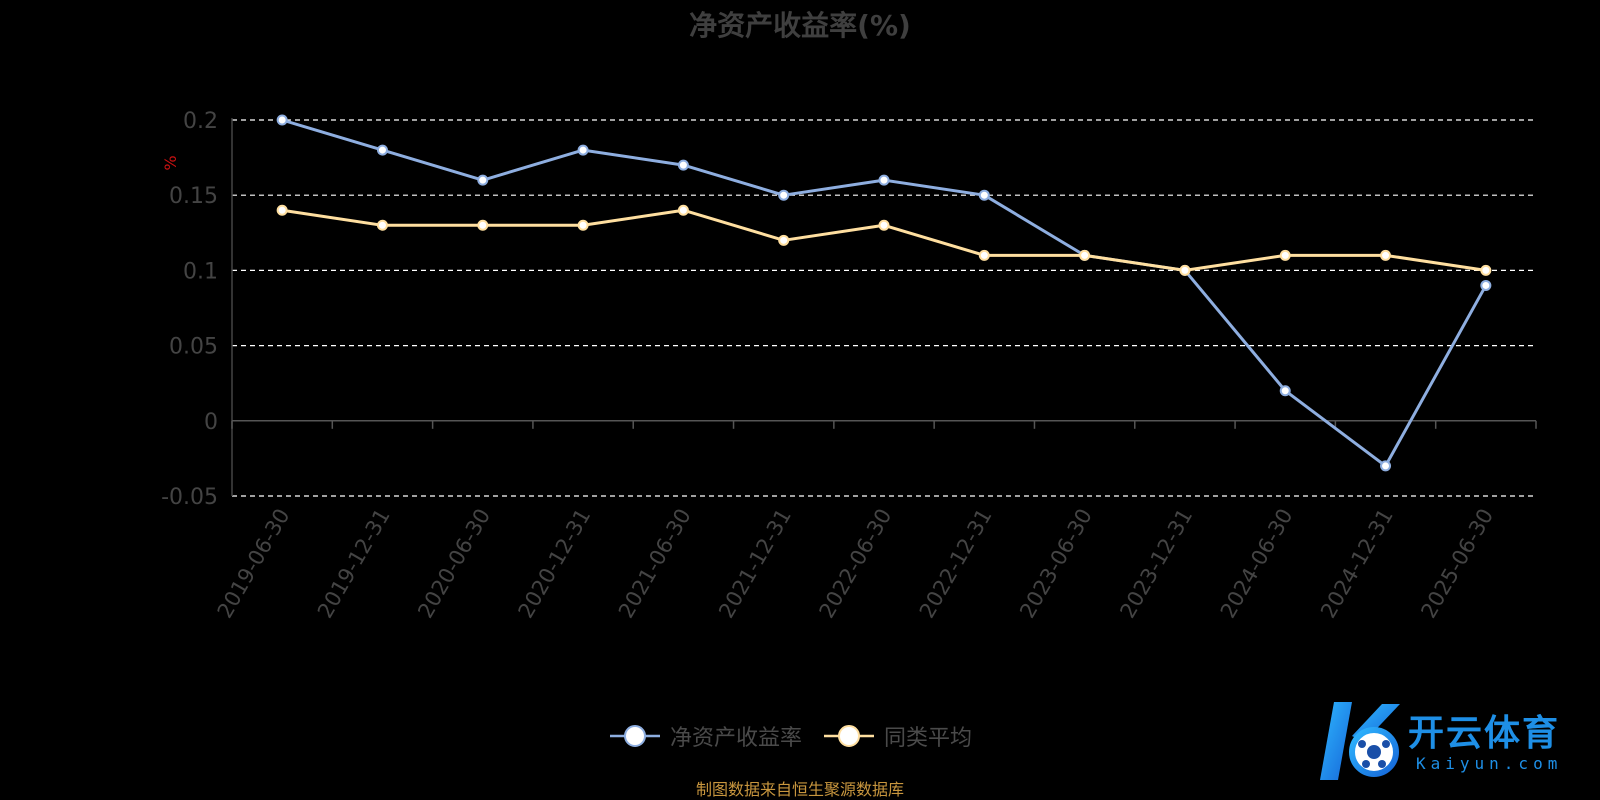  What do you see at coordinates (200, 121) in the screenshot?
I see `y-tick-label: 0.2` at bounding box center [200, 121].